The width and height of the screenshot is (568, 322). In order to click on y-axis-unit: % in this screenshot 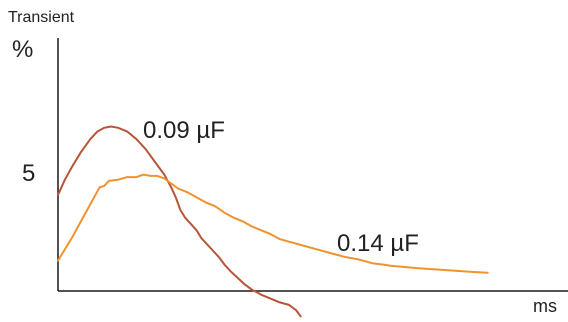, I will do `click(22, 49)`.